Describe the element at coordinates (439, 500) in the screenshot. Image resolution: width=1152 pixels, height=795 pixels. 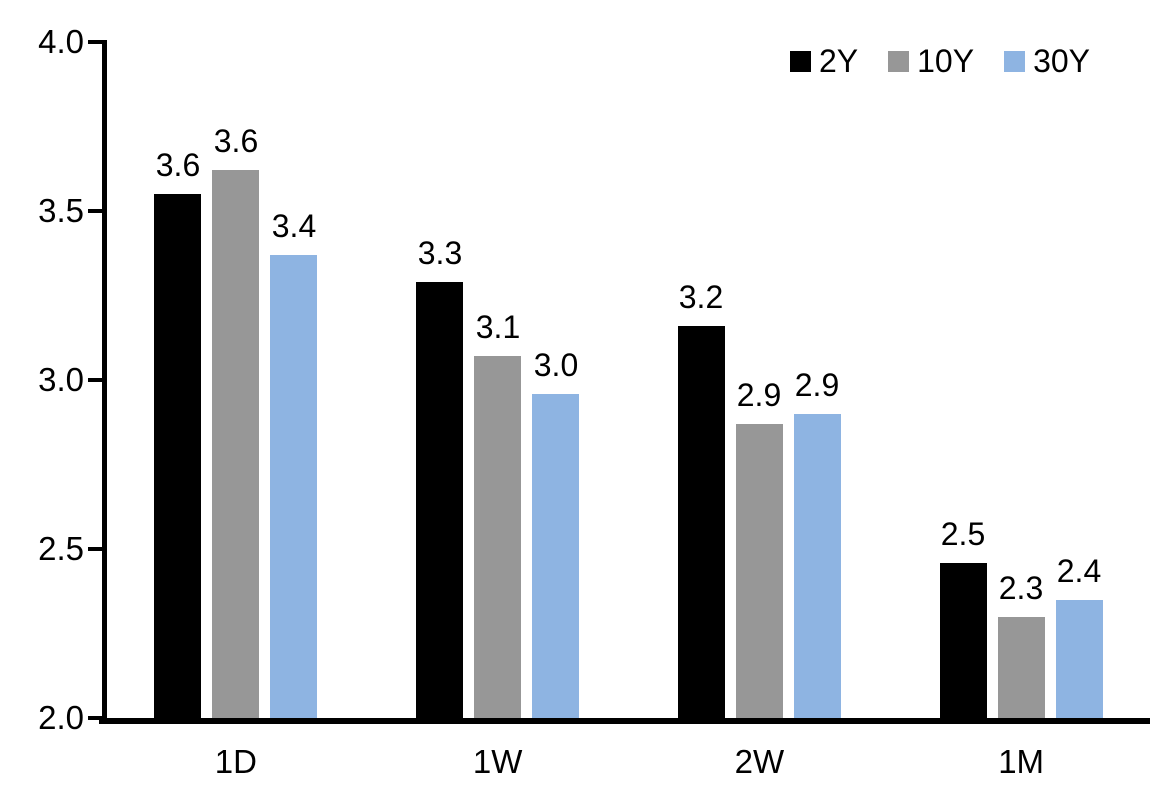
I see `bar-1w-2y` at that location.